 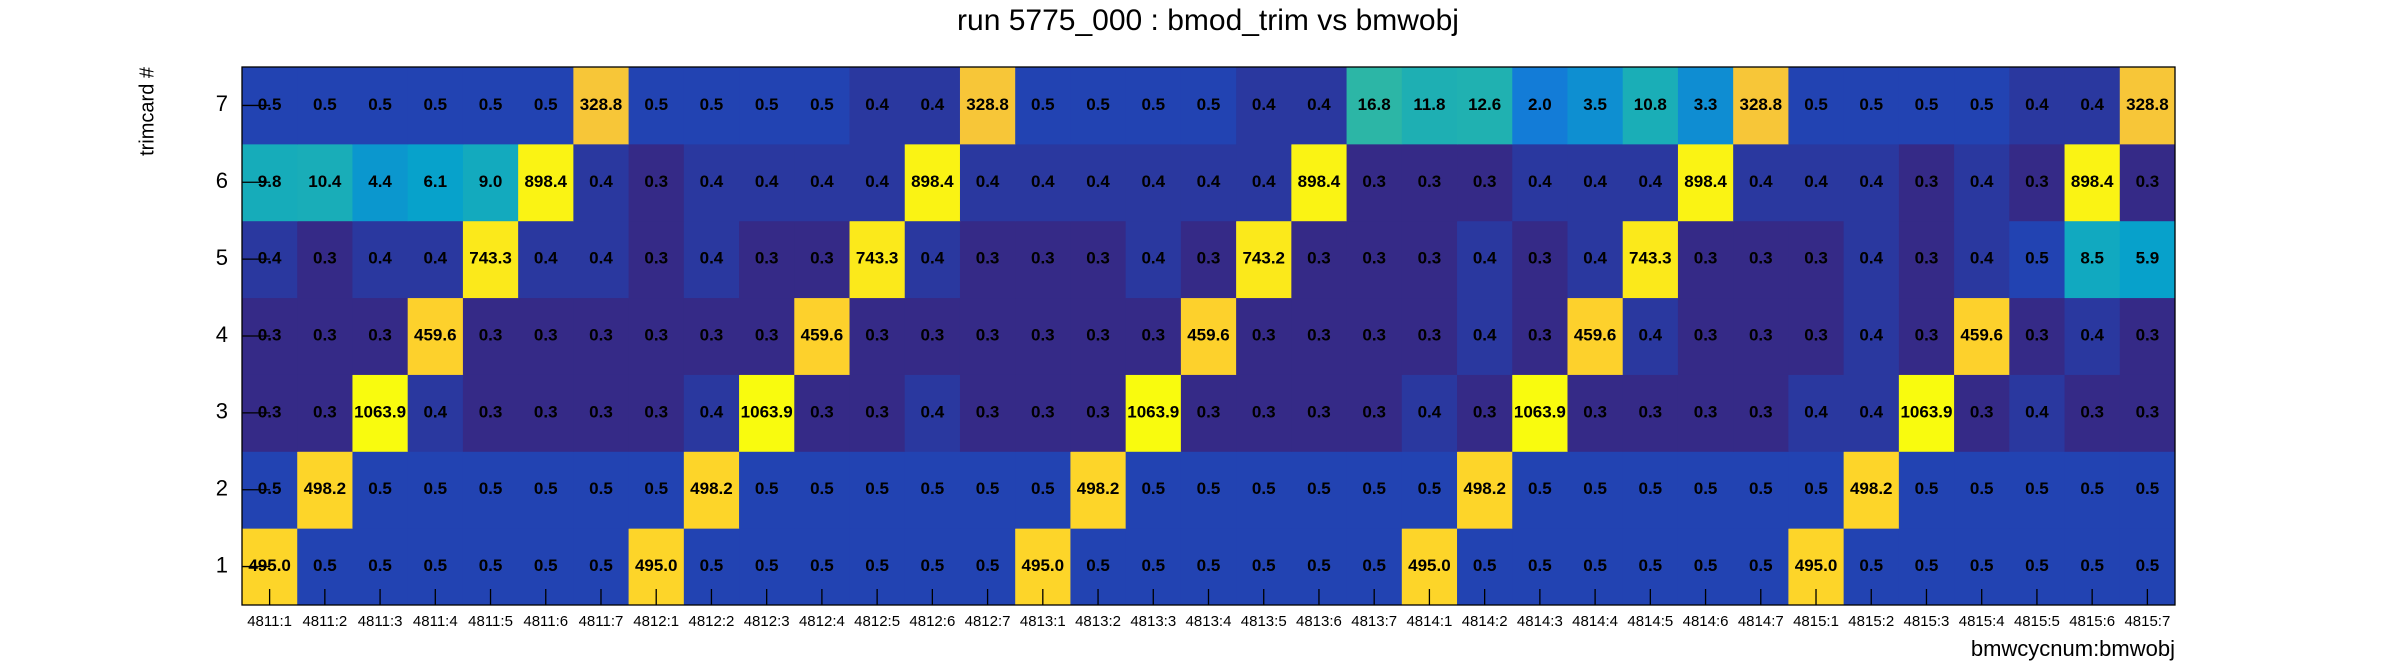 I want to click on cell-label: 8.5, so click(x=2092, y=258).